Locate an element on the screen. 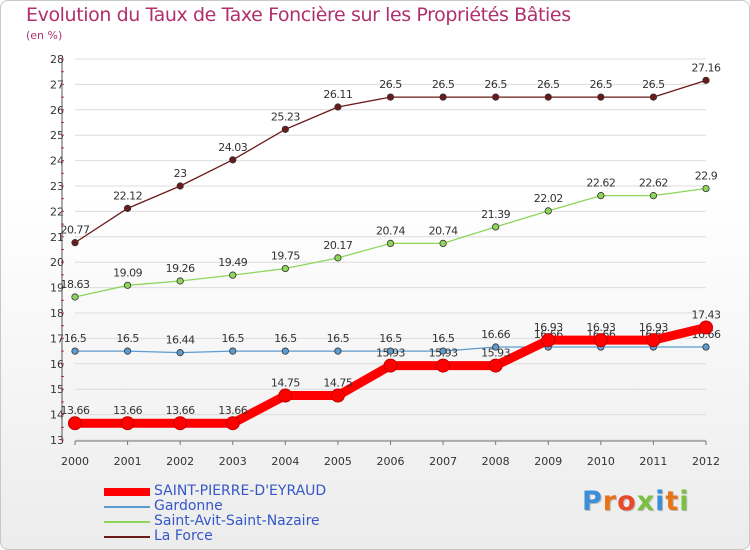 Image resolution: width=750 pixels, height=550 pixels. data-label: 21.39 is located at coordinates (495, 214).